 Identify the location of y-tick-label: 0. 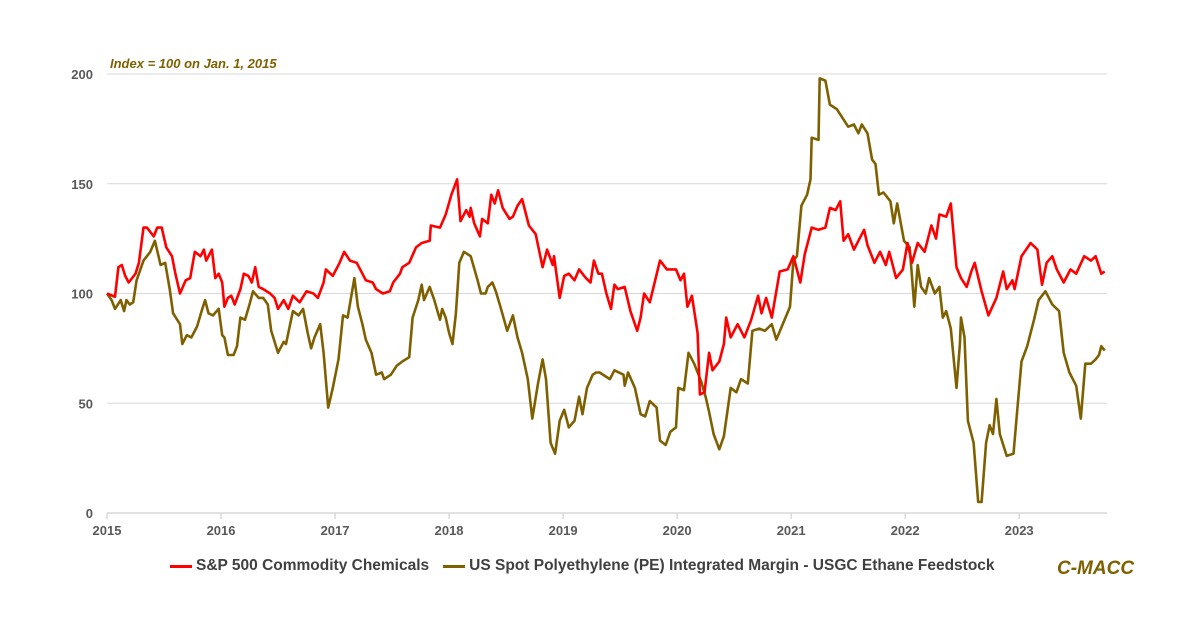
(89, 513).